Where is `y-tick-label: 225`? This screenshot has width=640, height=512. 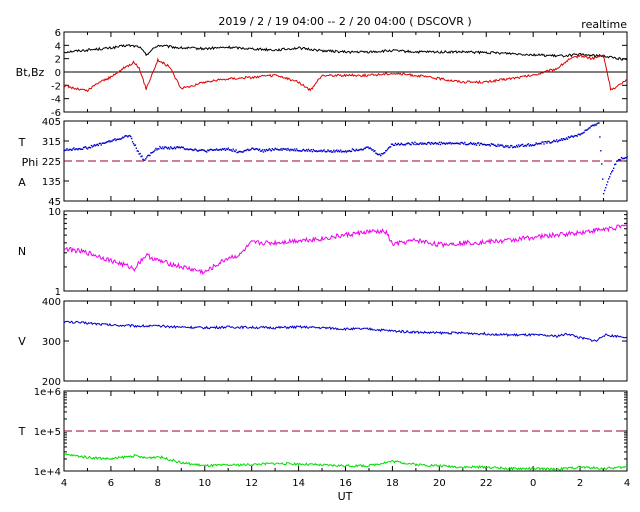
y-tick-label: 225 is located at coordinates (51, 162).